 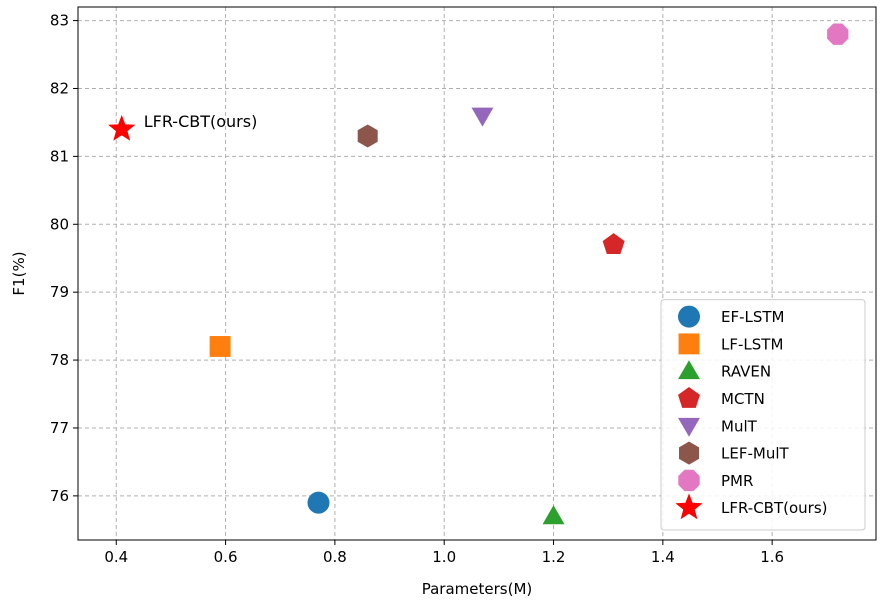 What do you see at coordinates (746, 372) in the screenshot?
I see `legend-label: RAVEN` at bounding box center [746, 372].